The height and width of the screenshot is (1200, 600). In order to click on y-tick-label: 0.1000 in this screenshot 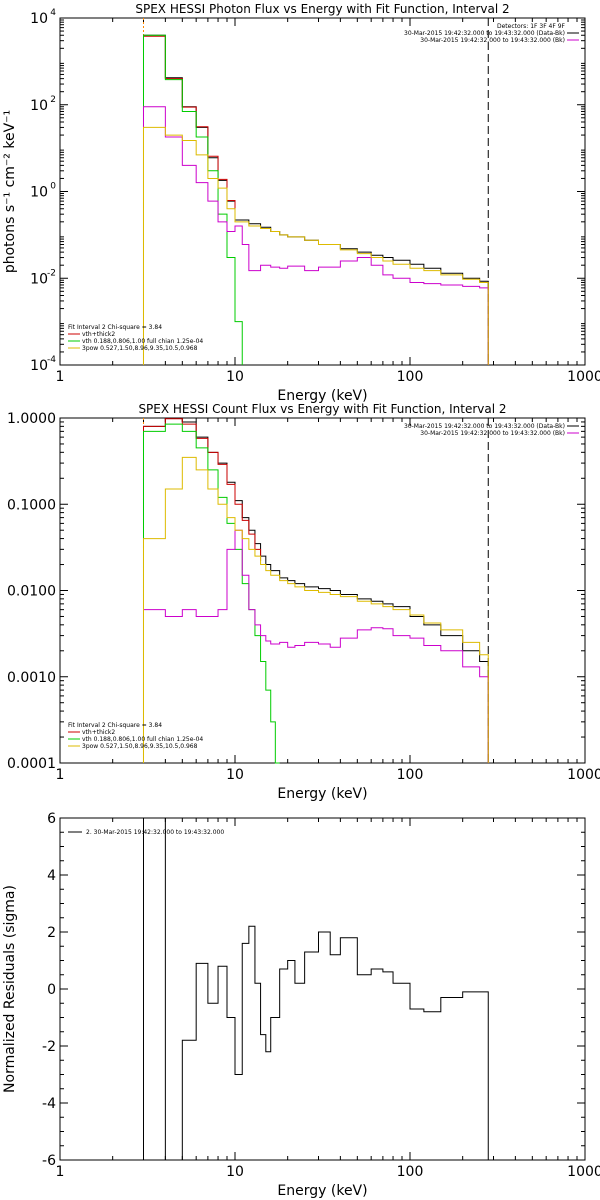, I will do `click(31, 505)`.